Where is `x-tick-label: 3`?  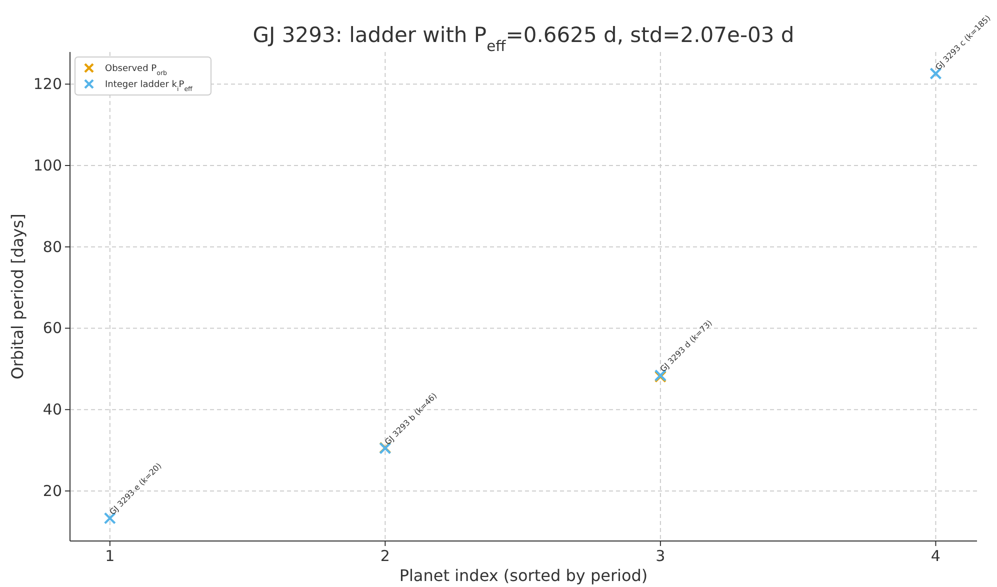
x-tick-label: 3 is located at coordinates (661, 556).